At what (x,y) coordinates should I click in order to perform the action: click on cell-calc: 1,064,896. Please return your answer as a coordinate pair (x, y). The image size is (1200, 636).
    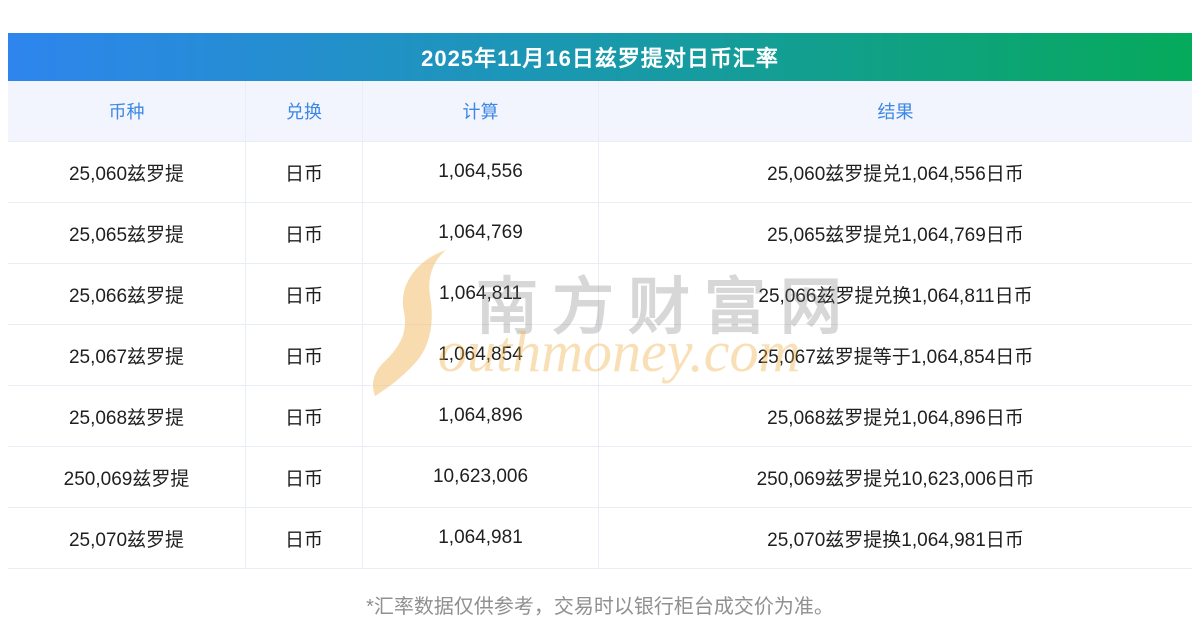
    Looking at the image, I should click on (481, 416).